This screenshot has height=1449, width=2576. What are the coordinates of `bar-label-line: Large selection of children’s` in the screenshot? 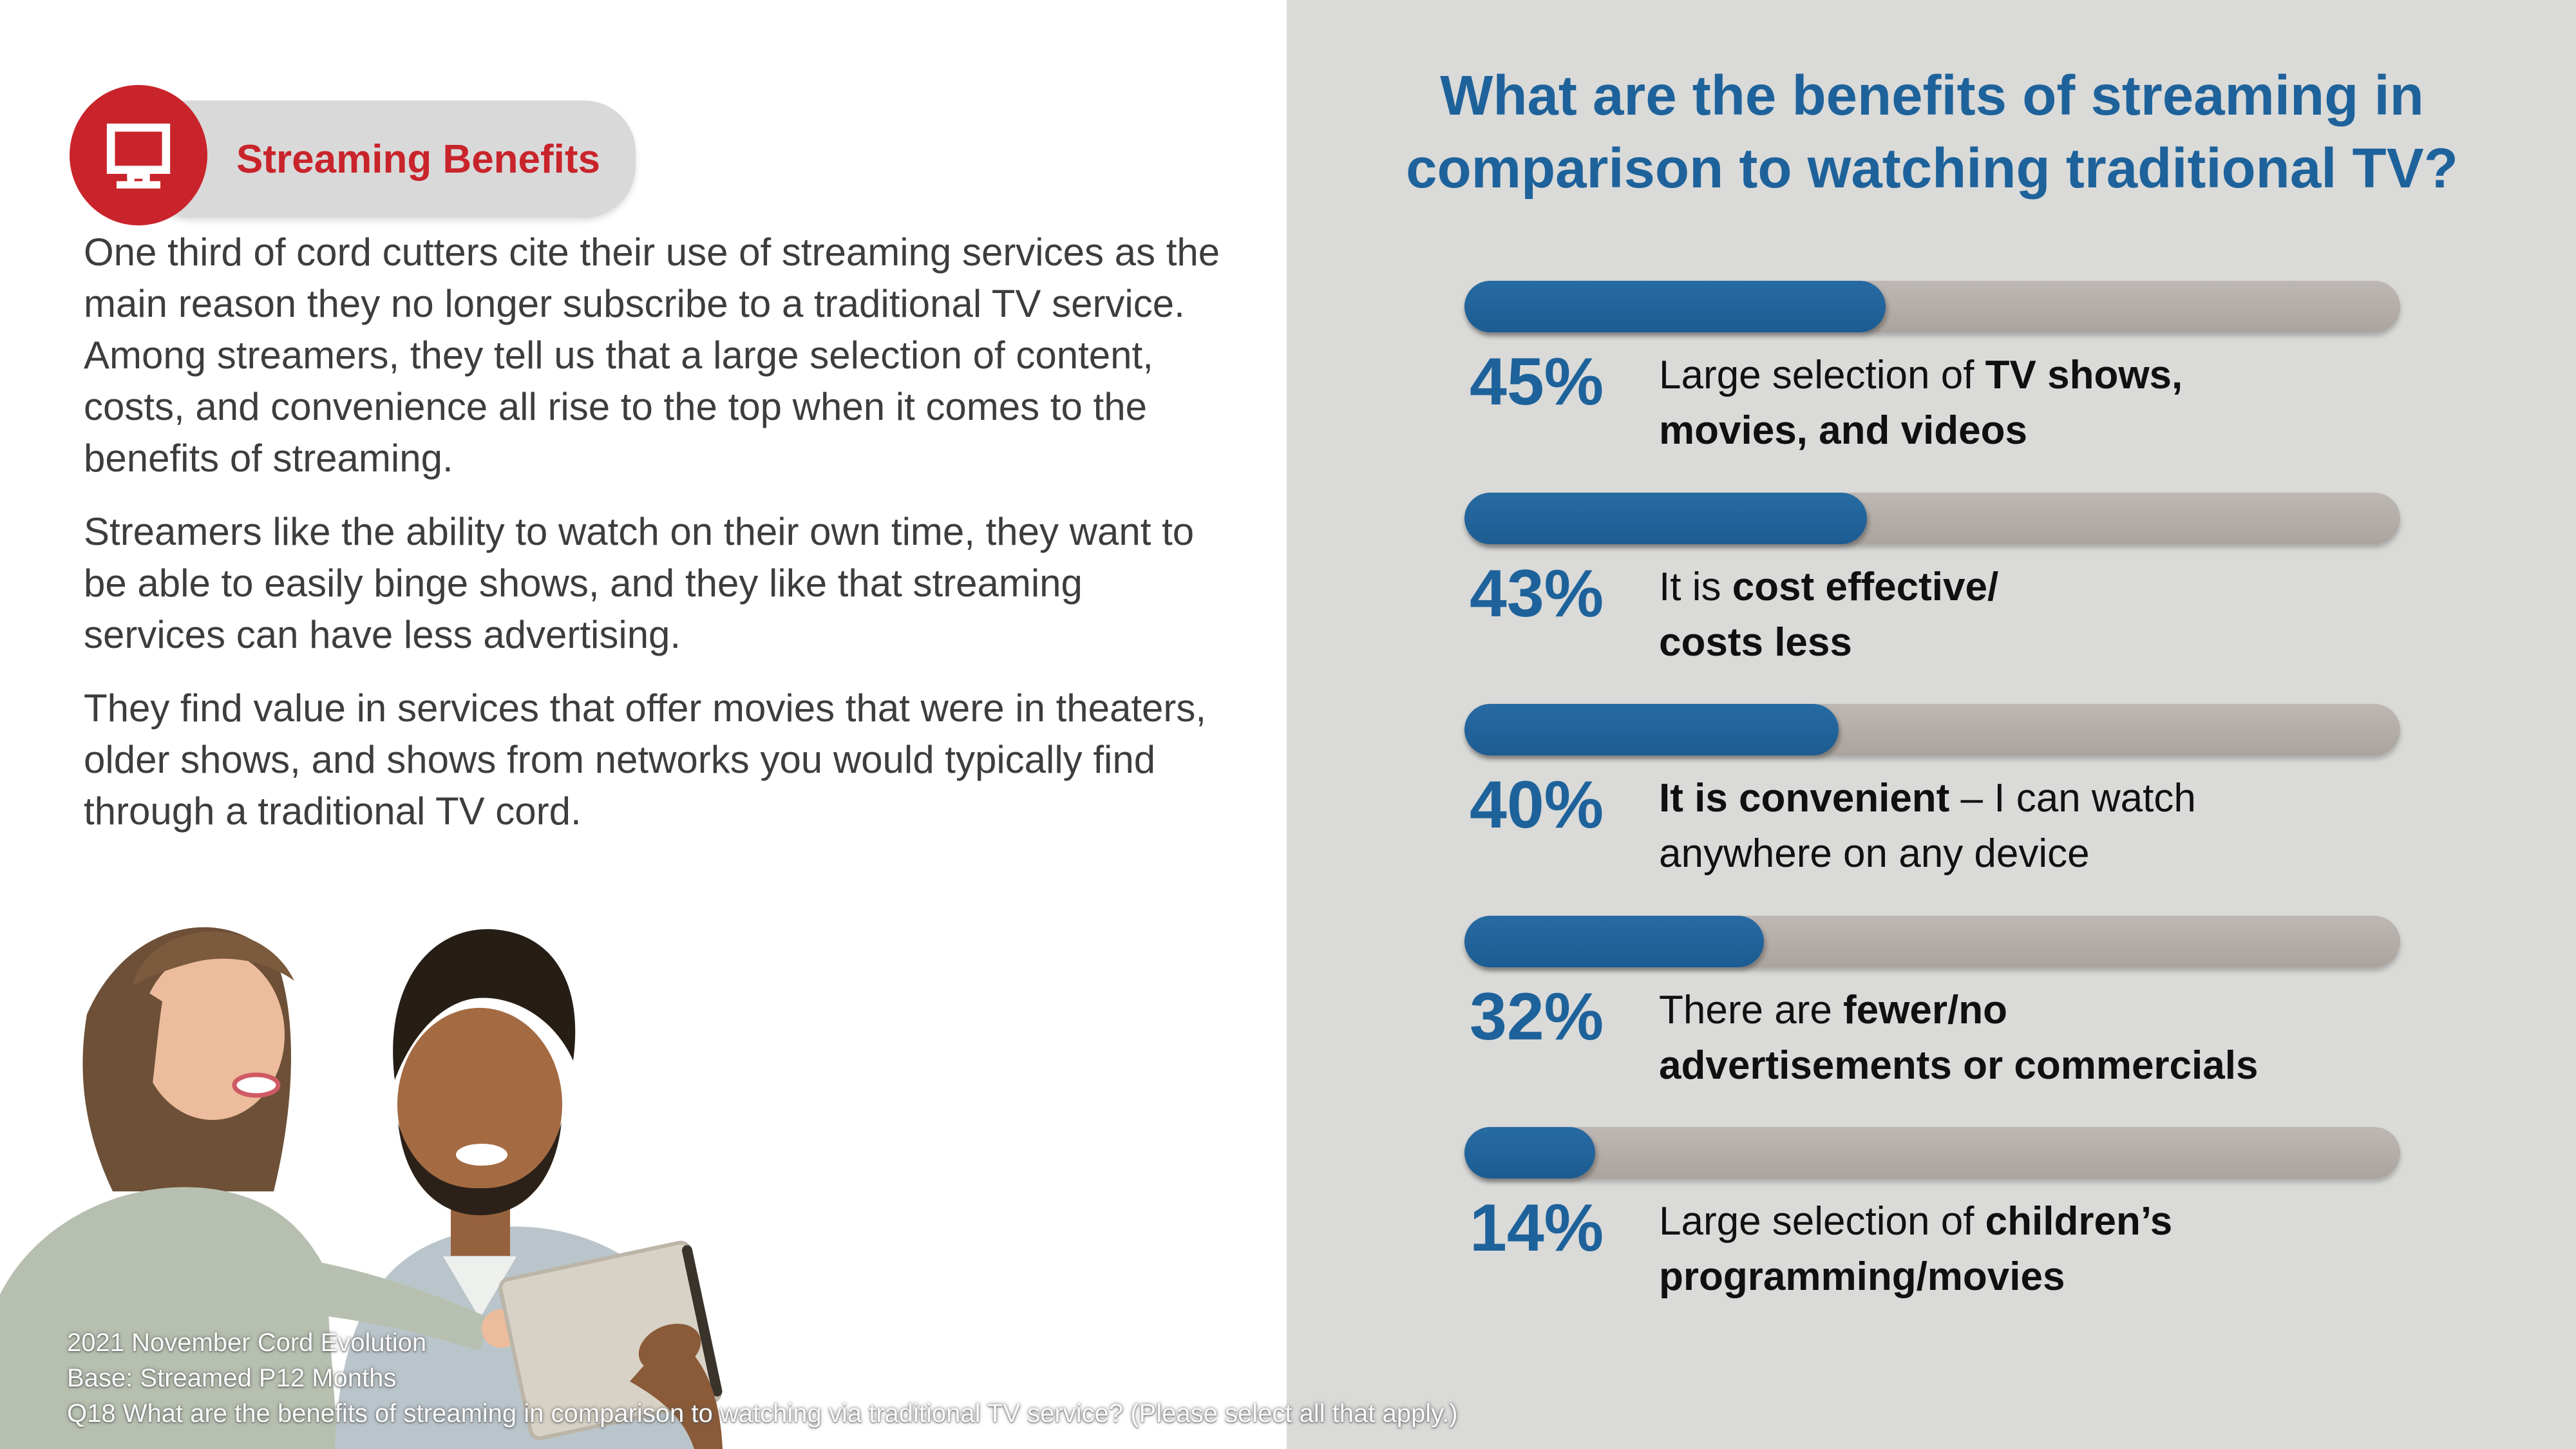 It's located at (1915, 1222).